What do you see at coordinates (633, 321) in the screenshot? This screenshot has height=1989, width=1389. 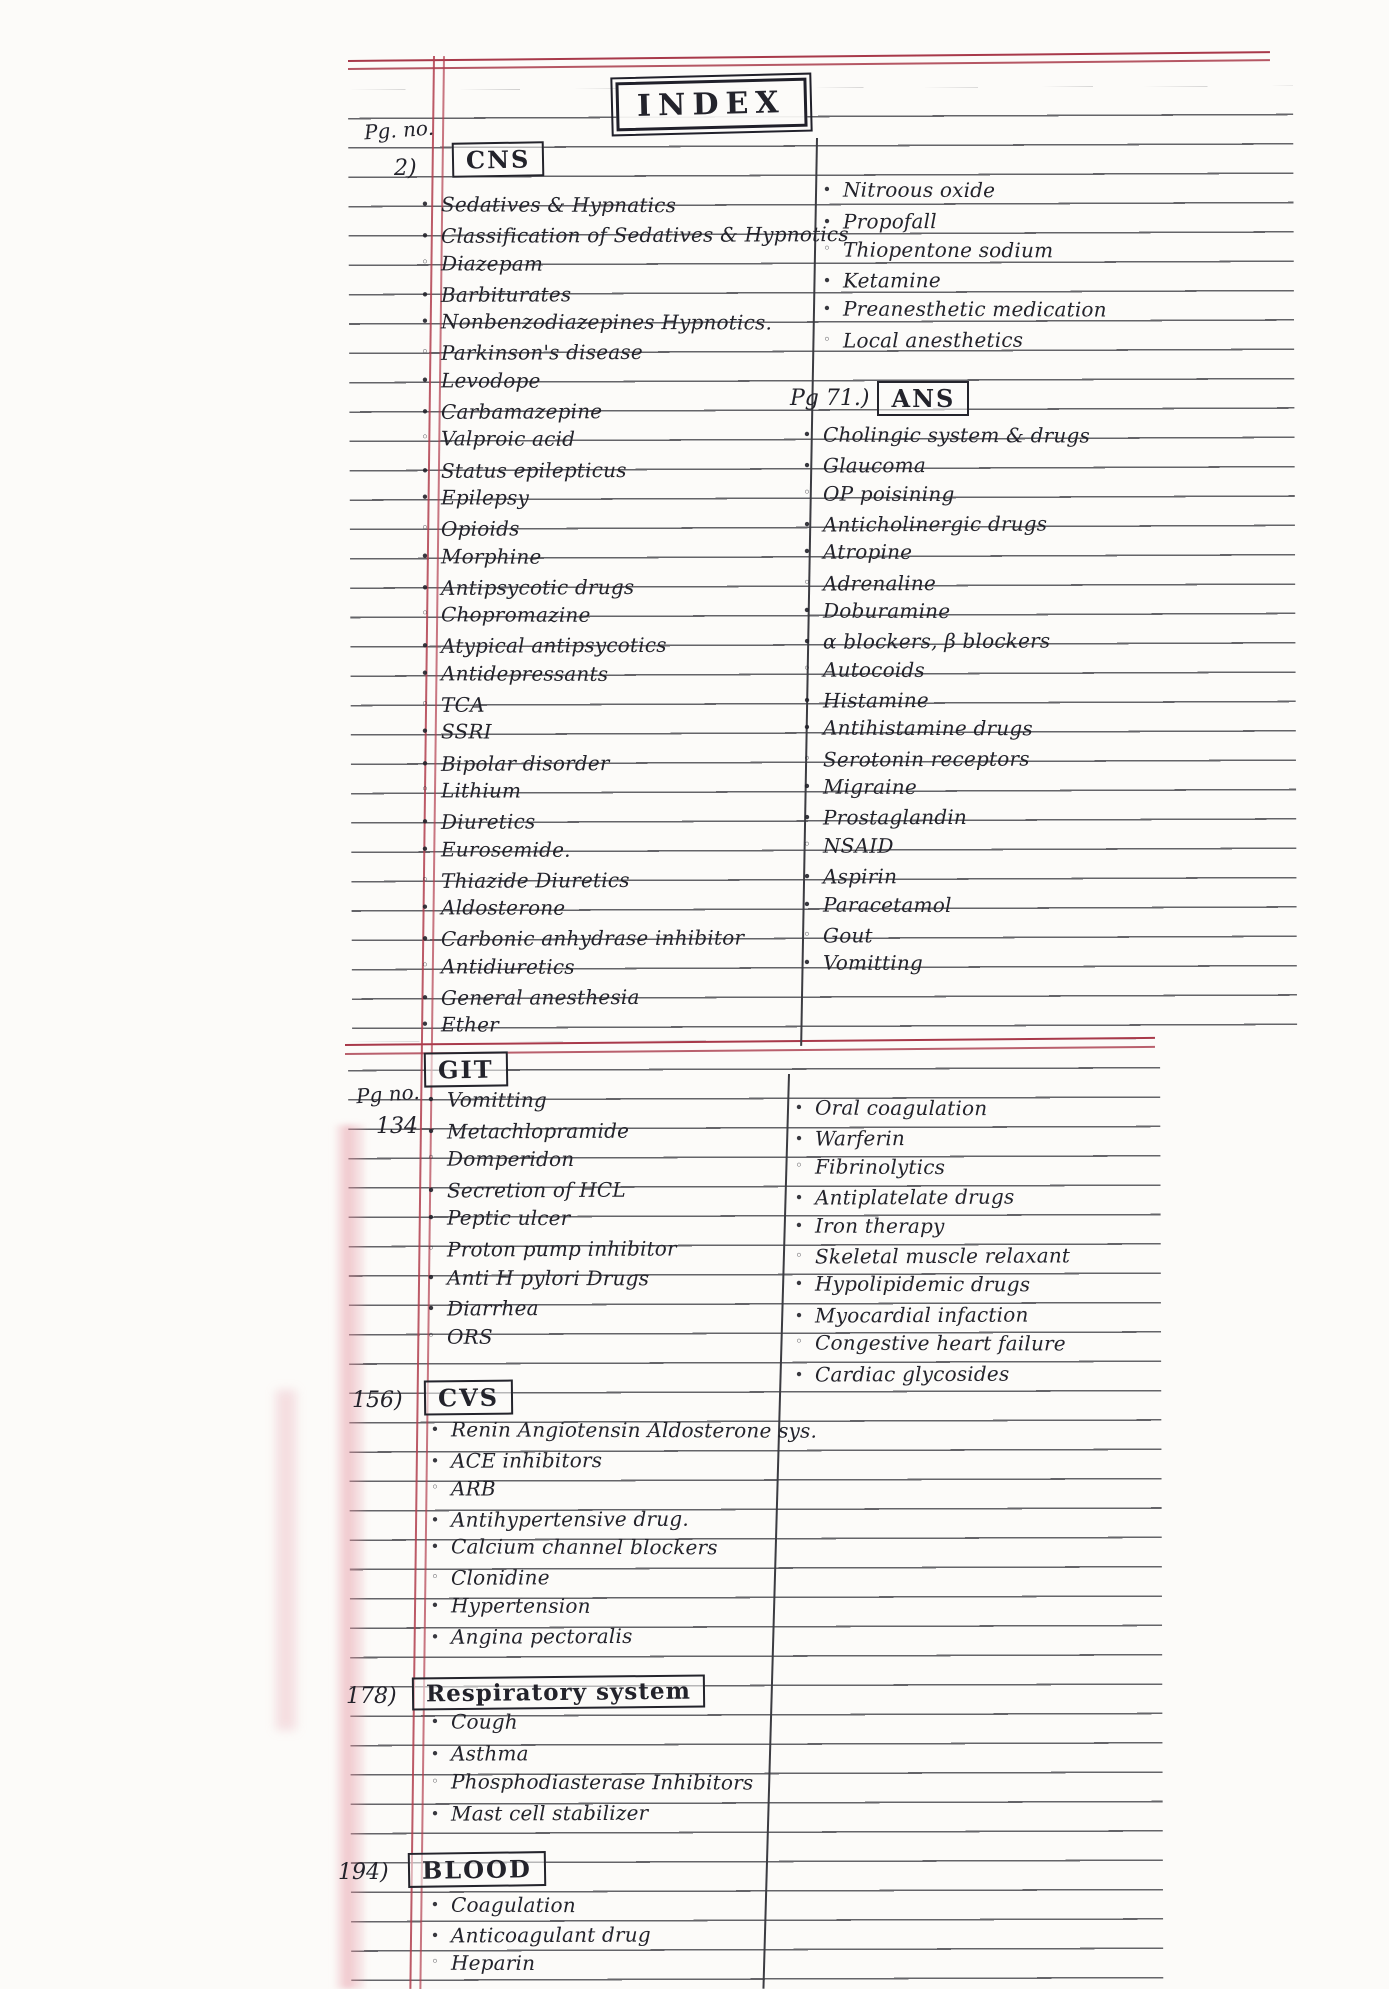 I see `index-entry: Nonbenzodiazepines Hypnotics.` at bounding box center [633, 321].